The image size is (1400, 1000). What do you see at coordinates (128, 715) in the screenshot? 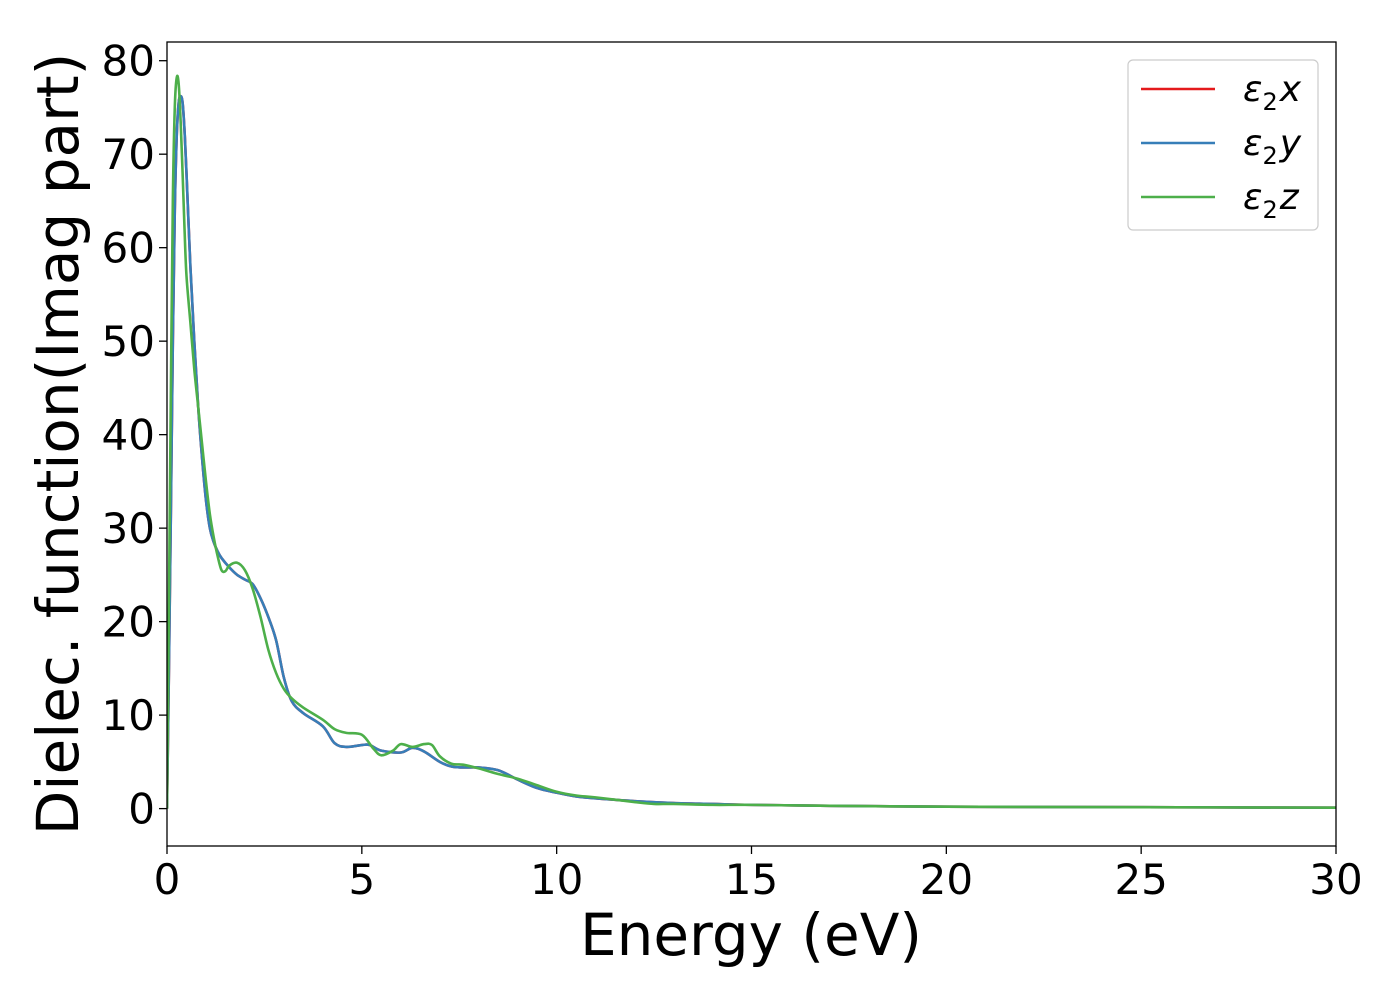
I see `y-tick-label: 10` at bounding box center [128, 715].